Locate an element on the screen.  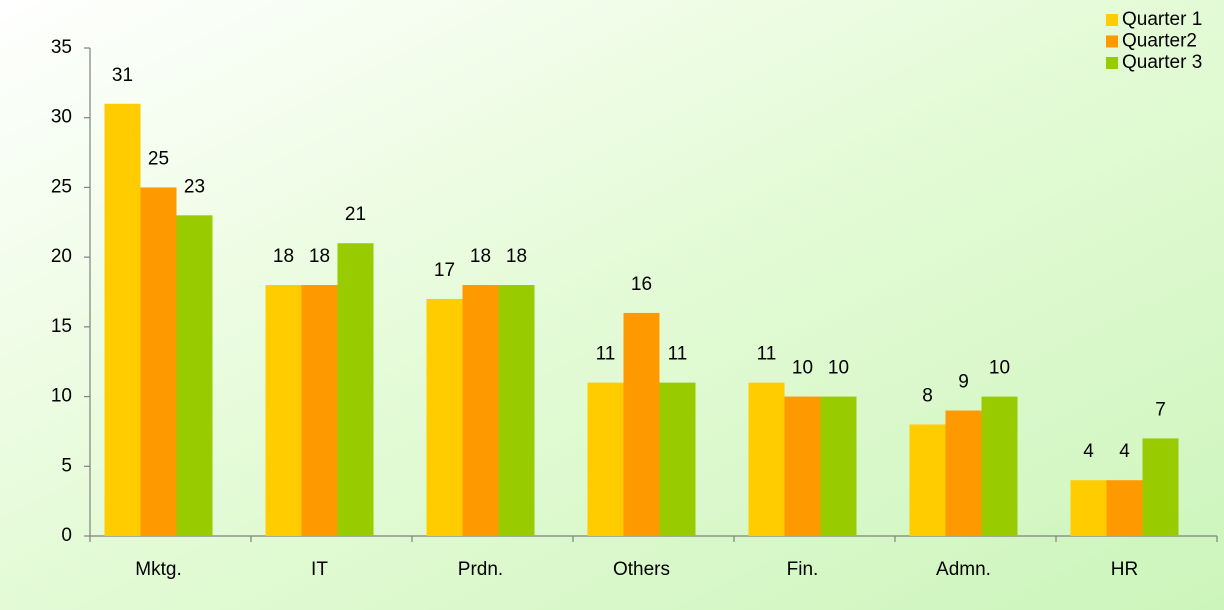
x-tick-label: Fin. is located at coordinates (803, 569).